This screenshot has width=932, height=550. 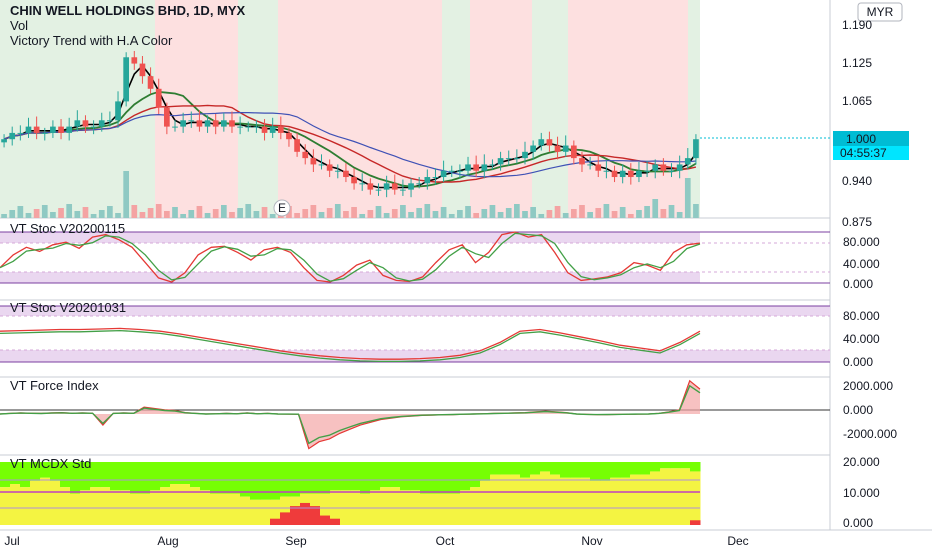 What do you see at coordinates (858, 362) in the screenshot?
I see `stoch2-tick-label: 0.000` at bounding box center [858, 362].